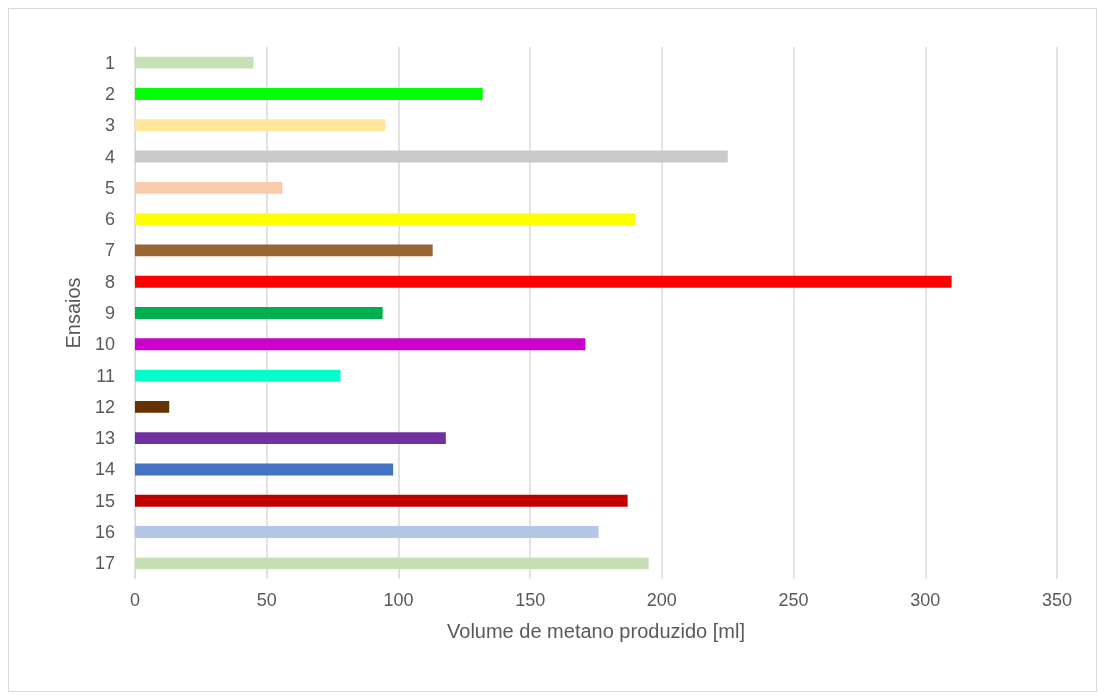 Image resolution: width=1105 pixels, height=700 pixels. I want to click on x-tick-label: 300, so click(925, 600).